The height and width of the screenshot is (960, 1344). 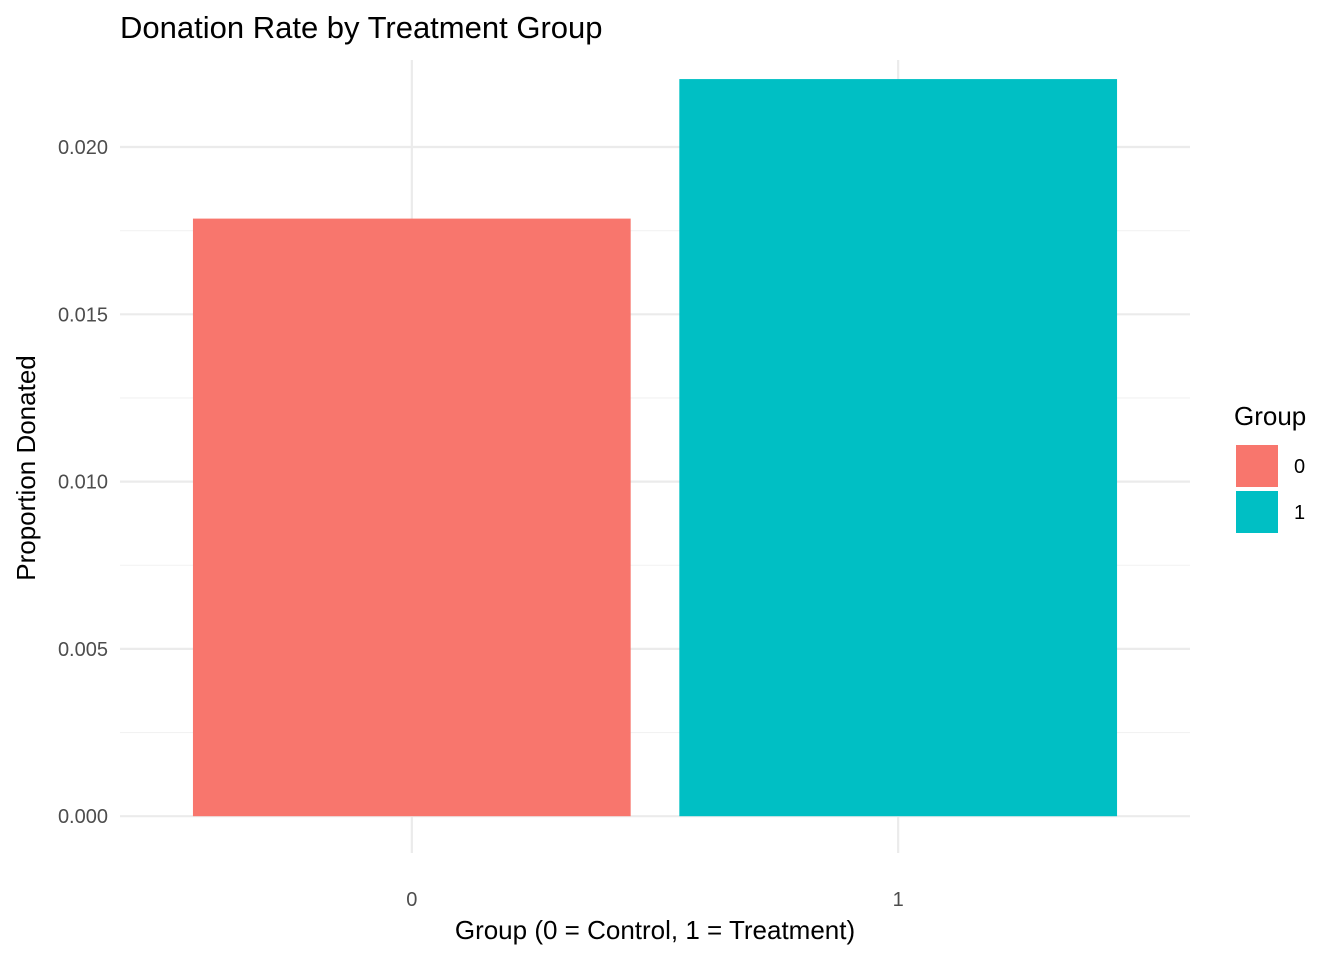 What do you see at coordinates (1299, 513) in the screenshot?
I see `legend-label: 1` at bounding box center [1299, 513].